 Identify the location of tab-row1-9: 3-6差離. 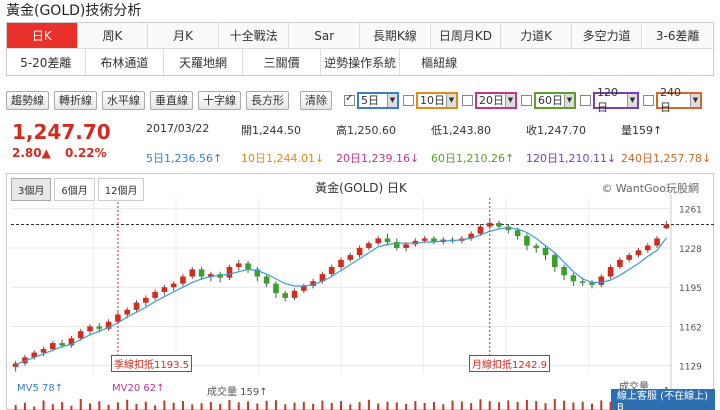
(677, 35).